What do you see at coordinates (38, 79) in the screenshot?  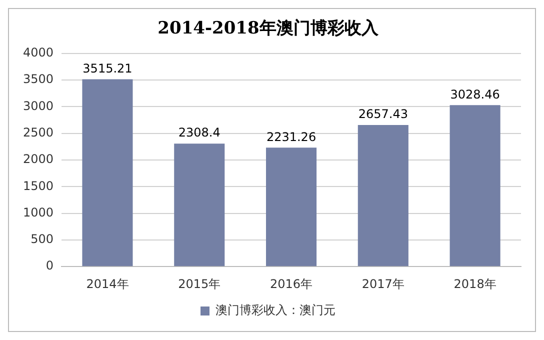 I see `y-tick-label: 3500` at bounding box center [38, 79].